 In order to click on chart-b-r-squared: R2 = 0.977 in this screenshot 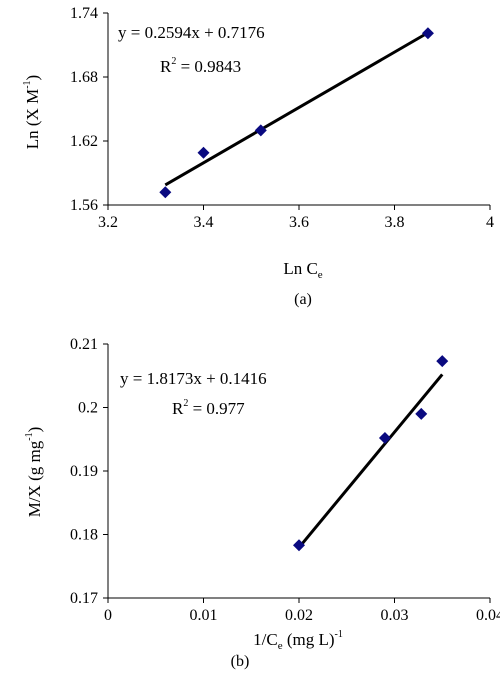, I will do `click(208, 408)`.